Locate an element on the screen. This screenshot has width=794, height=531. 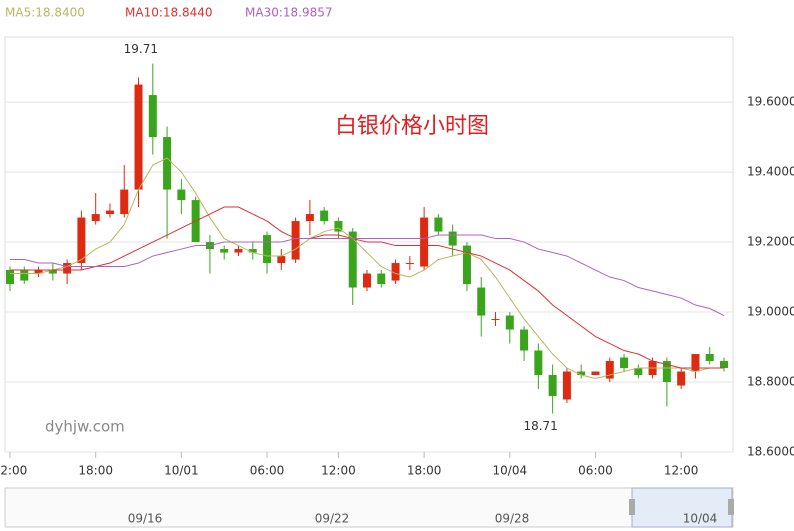
y-tick-label: 19.2000 is located at coordinates (770, 242).